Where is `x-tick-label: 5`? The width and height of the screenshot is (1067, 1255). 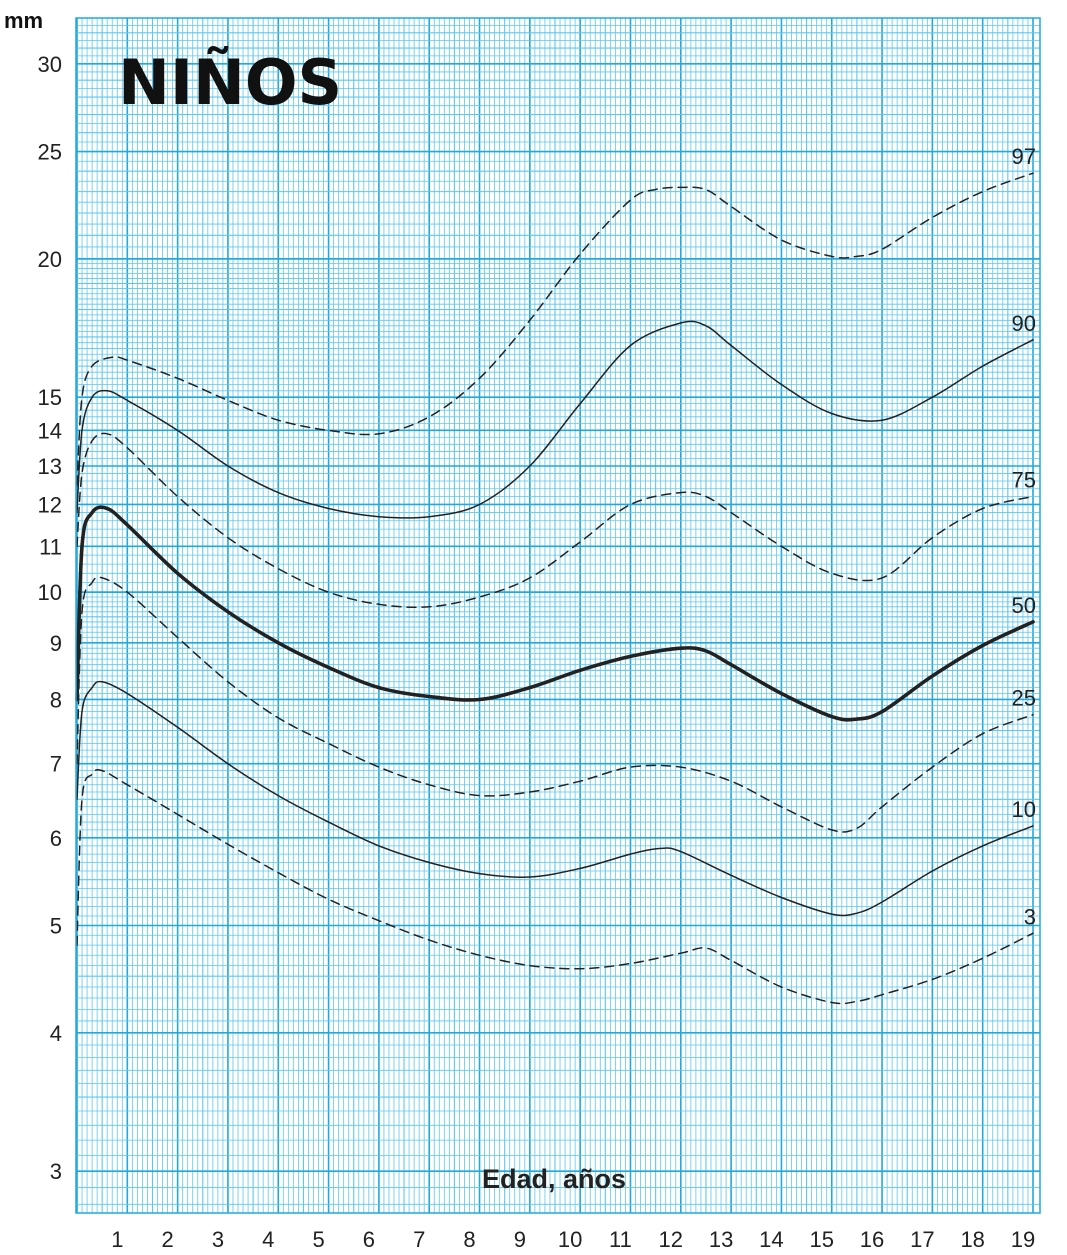 x-tick-label: 5 is located at coordinates (318, 1239).